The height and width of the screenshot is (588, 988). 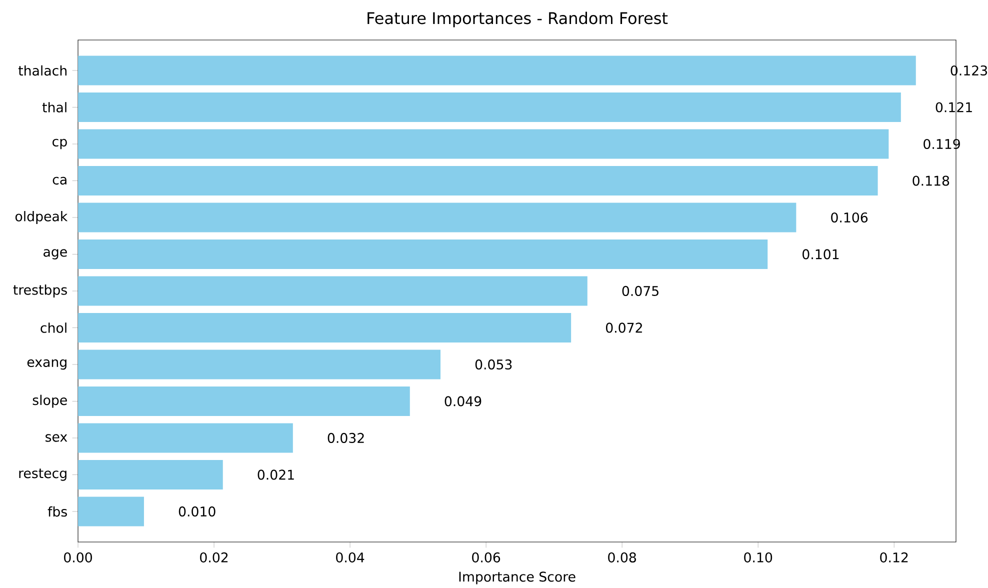 I want to click on y-tick-label: fbs, so click(x=57, y=511).